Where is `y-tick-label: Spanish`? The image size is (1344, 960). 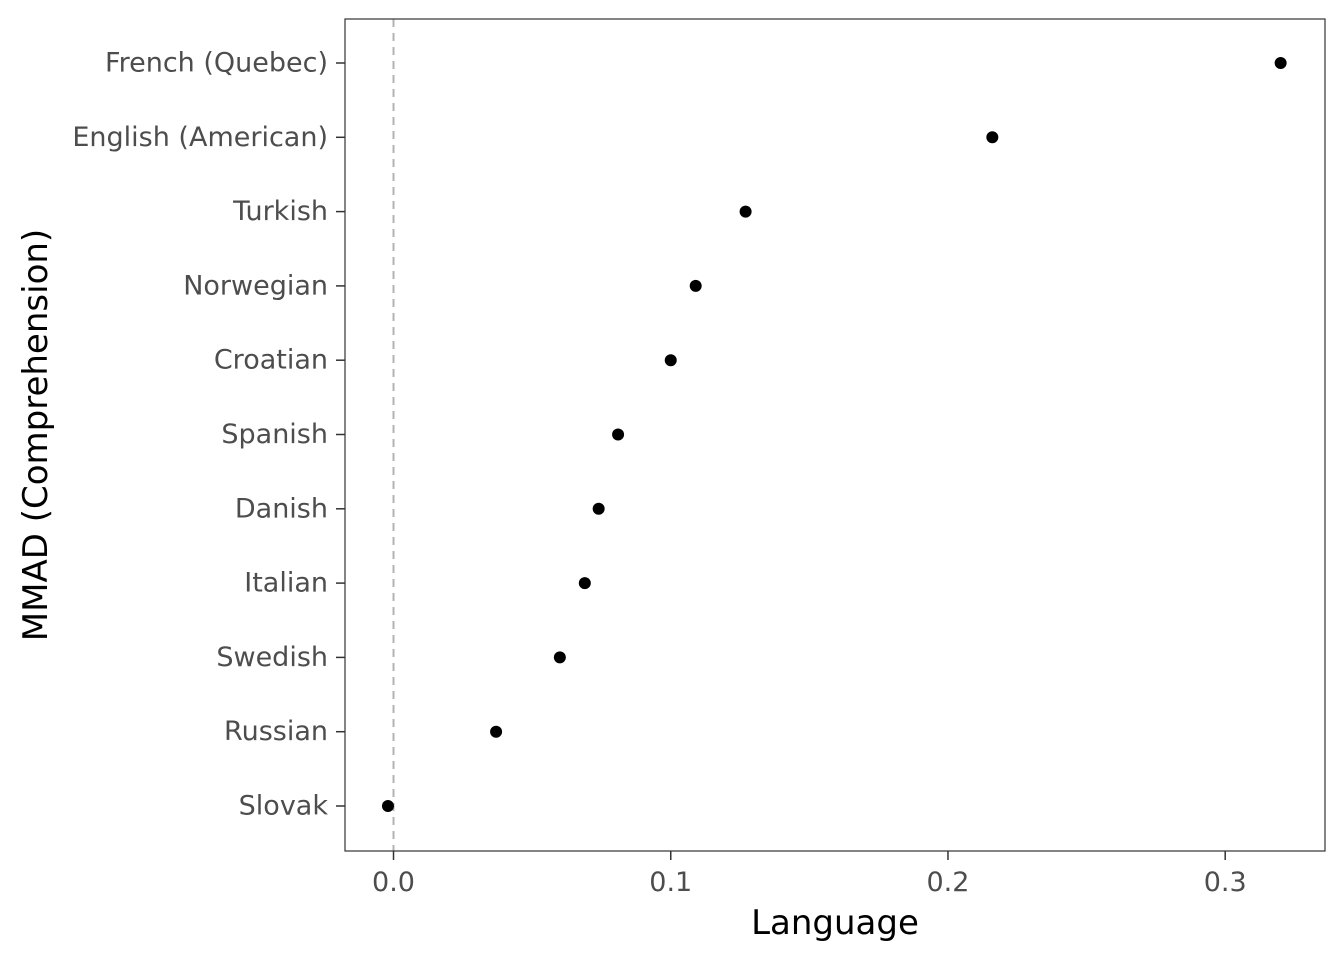 y-tick-label: Spanish is located at coordinates (274, 434).